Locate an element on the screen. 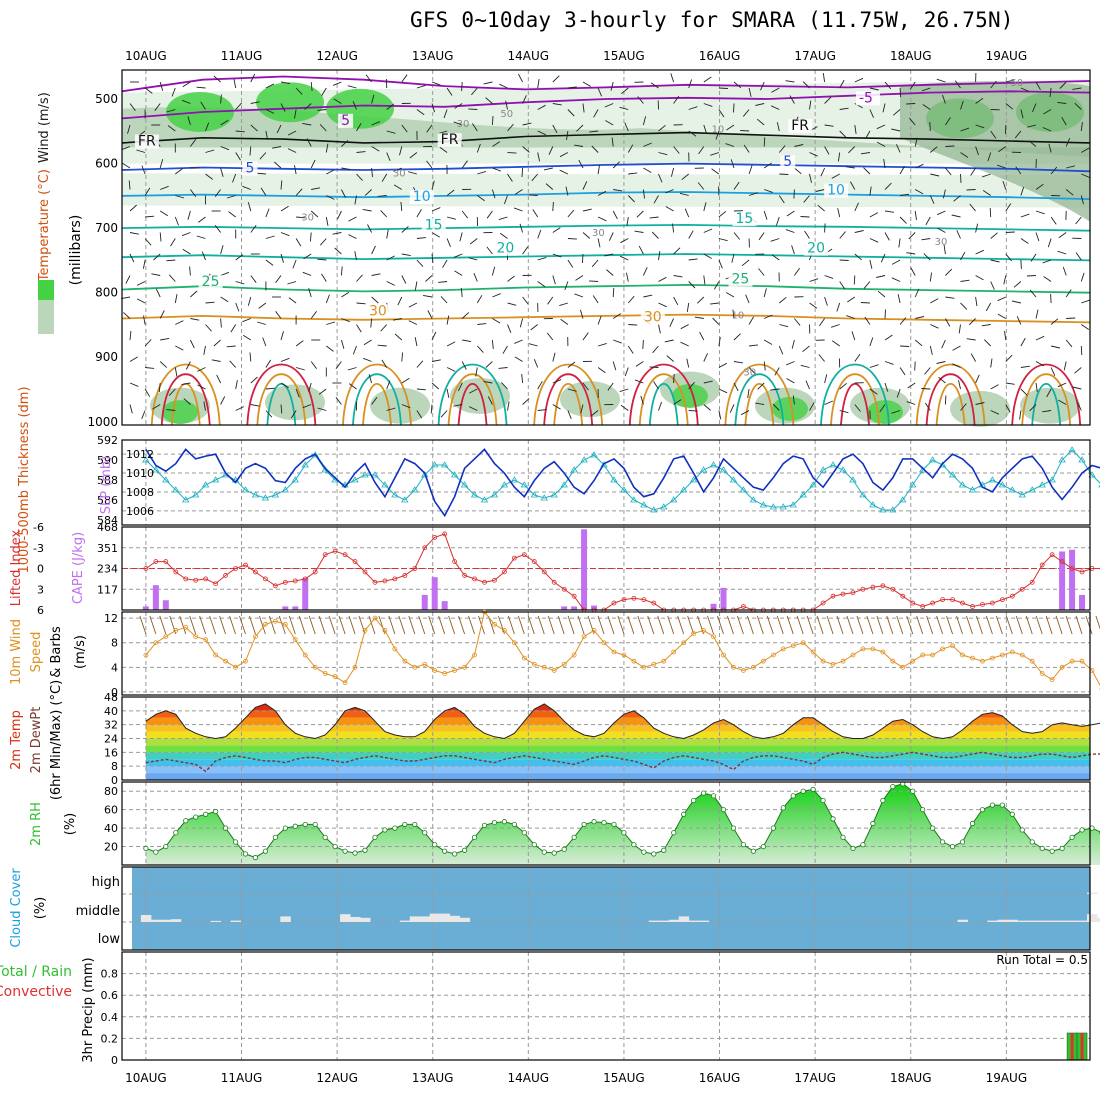 Image resolution: width=1100 pixels, height=1100 pixels. isotherm-label: FR is located at coordinates (450, 140).